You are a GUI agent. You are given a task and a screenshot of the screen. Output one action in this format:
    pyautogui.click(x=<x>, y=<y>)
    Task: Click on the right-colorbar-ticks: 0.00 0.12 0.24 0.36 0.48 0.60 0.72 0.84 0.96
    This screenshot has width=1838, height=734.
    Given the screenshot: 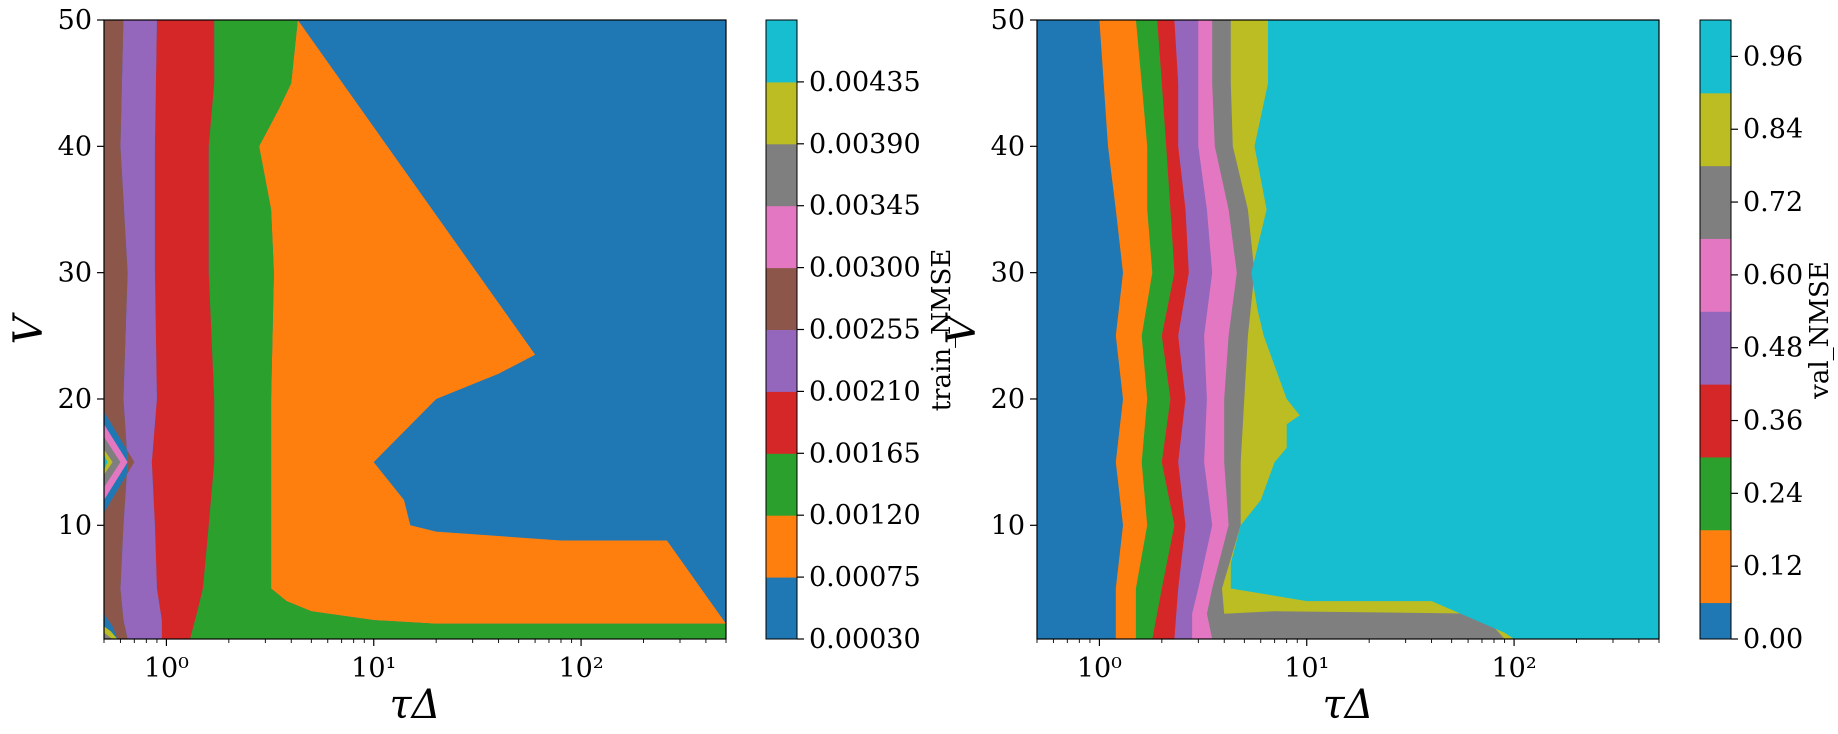 What is the action you would take?
    pyautogui.click(x=1767, y=348)
    